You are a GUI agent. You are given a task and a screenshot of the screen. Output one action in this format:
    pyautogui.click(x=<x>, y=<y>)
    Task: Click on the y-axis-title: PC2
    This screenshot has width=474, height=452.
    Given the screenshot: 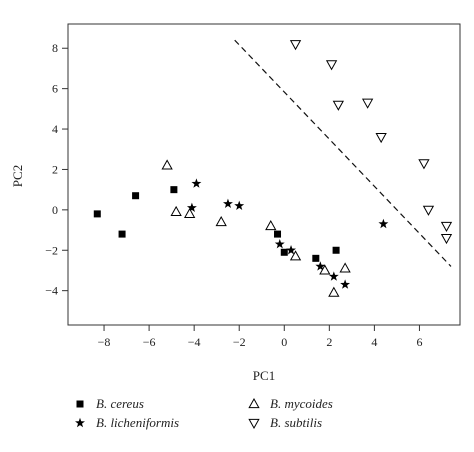 What is the action you would take?
    pyautogui.click(x=17, y=176)
    